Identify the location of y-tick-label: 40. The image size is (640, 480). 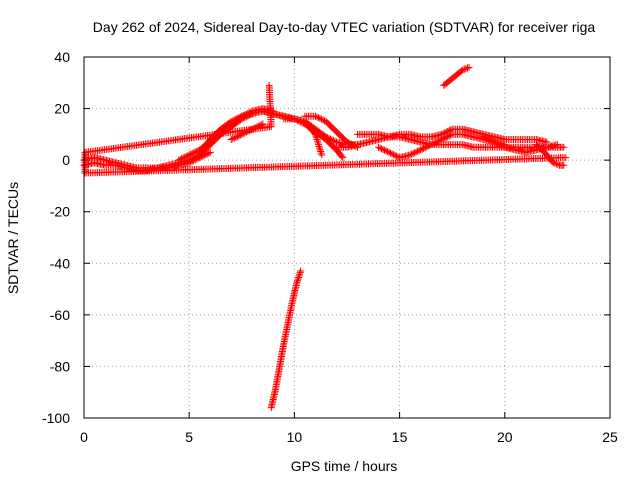
(62, 57).